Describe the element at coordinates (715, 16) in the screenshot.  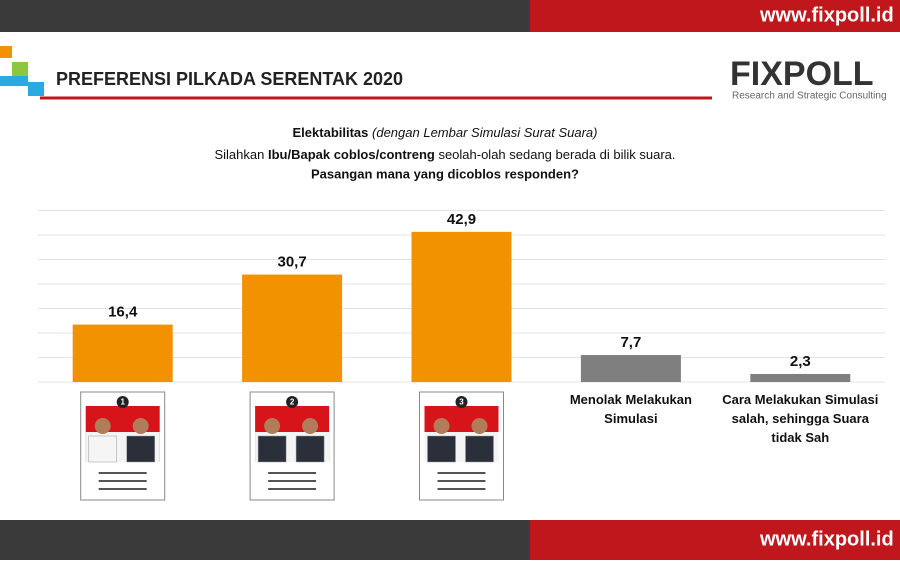
I see `top-bar-red` at that location.